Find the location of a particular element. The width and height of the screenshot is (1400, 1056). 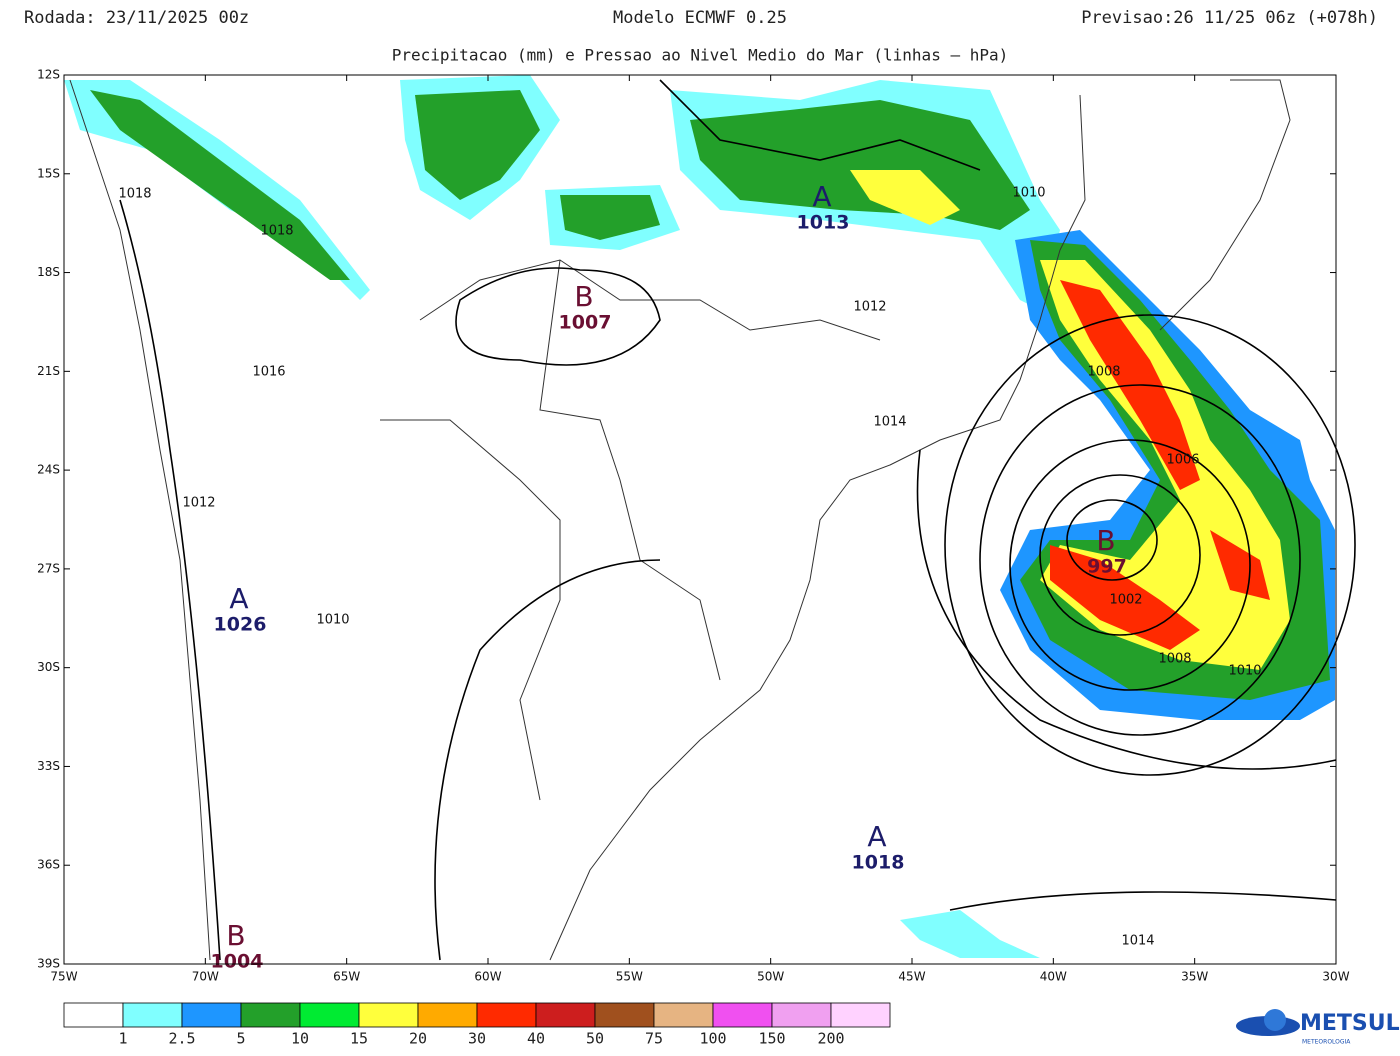

lat-label: 27S is located at coordinates (48, 568).